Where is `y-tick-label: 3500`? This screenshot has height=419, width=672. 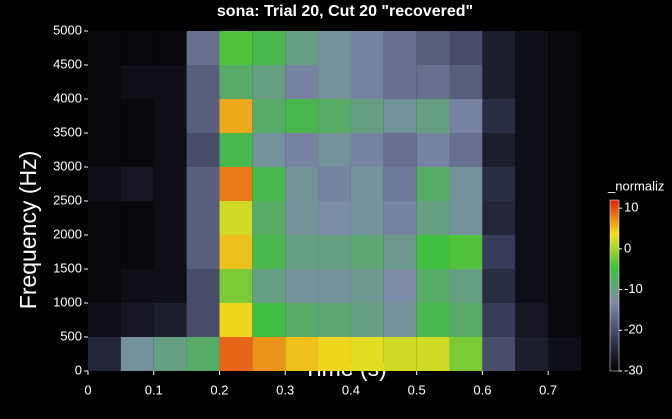 y-tick-label: 3500 is located at coordinates (67, 131).